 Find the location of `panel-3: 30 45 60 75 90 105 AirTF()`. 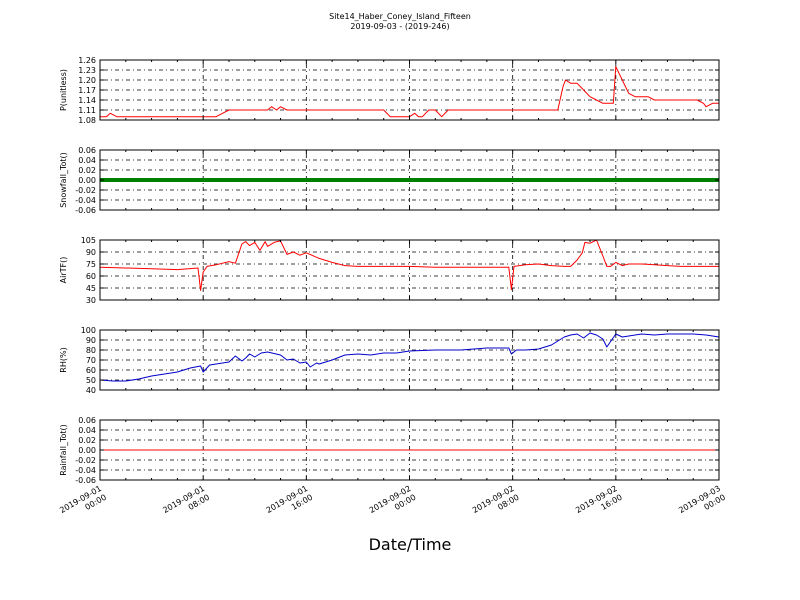

panel-3: 30 45 60 75 90 105 AirTF() is located at coordinates (389, 270).